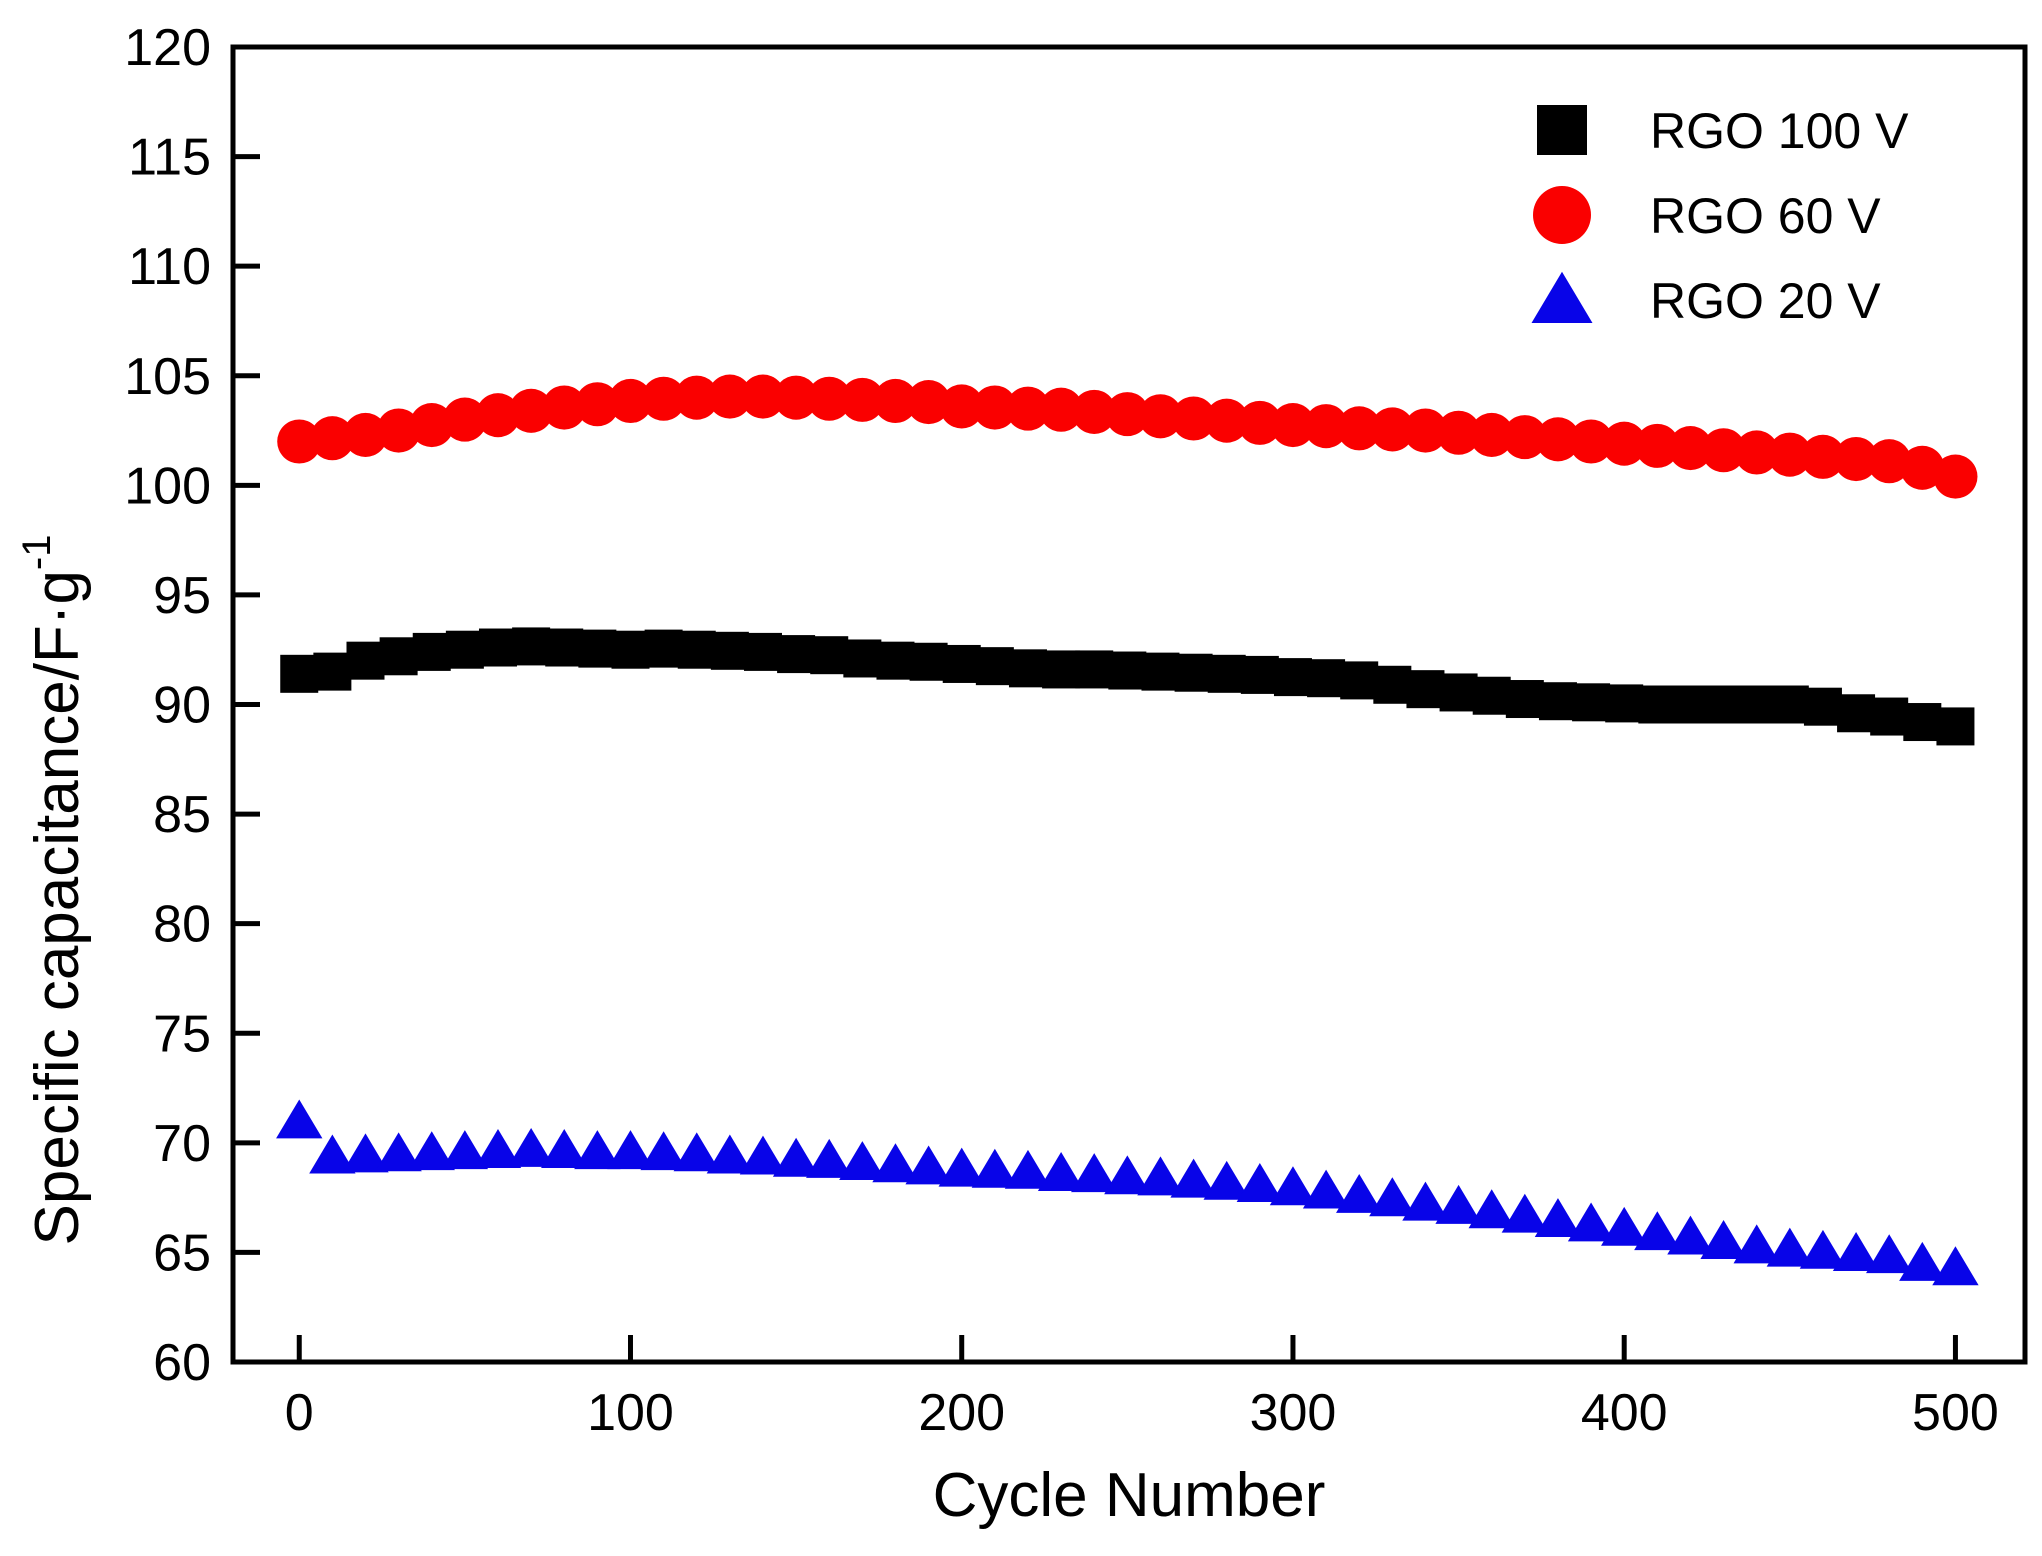  Describe the element at coordinates (1129, 1495) in the screenshot. I see `x-axis-title: Cycle Number` at that location.